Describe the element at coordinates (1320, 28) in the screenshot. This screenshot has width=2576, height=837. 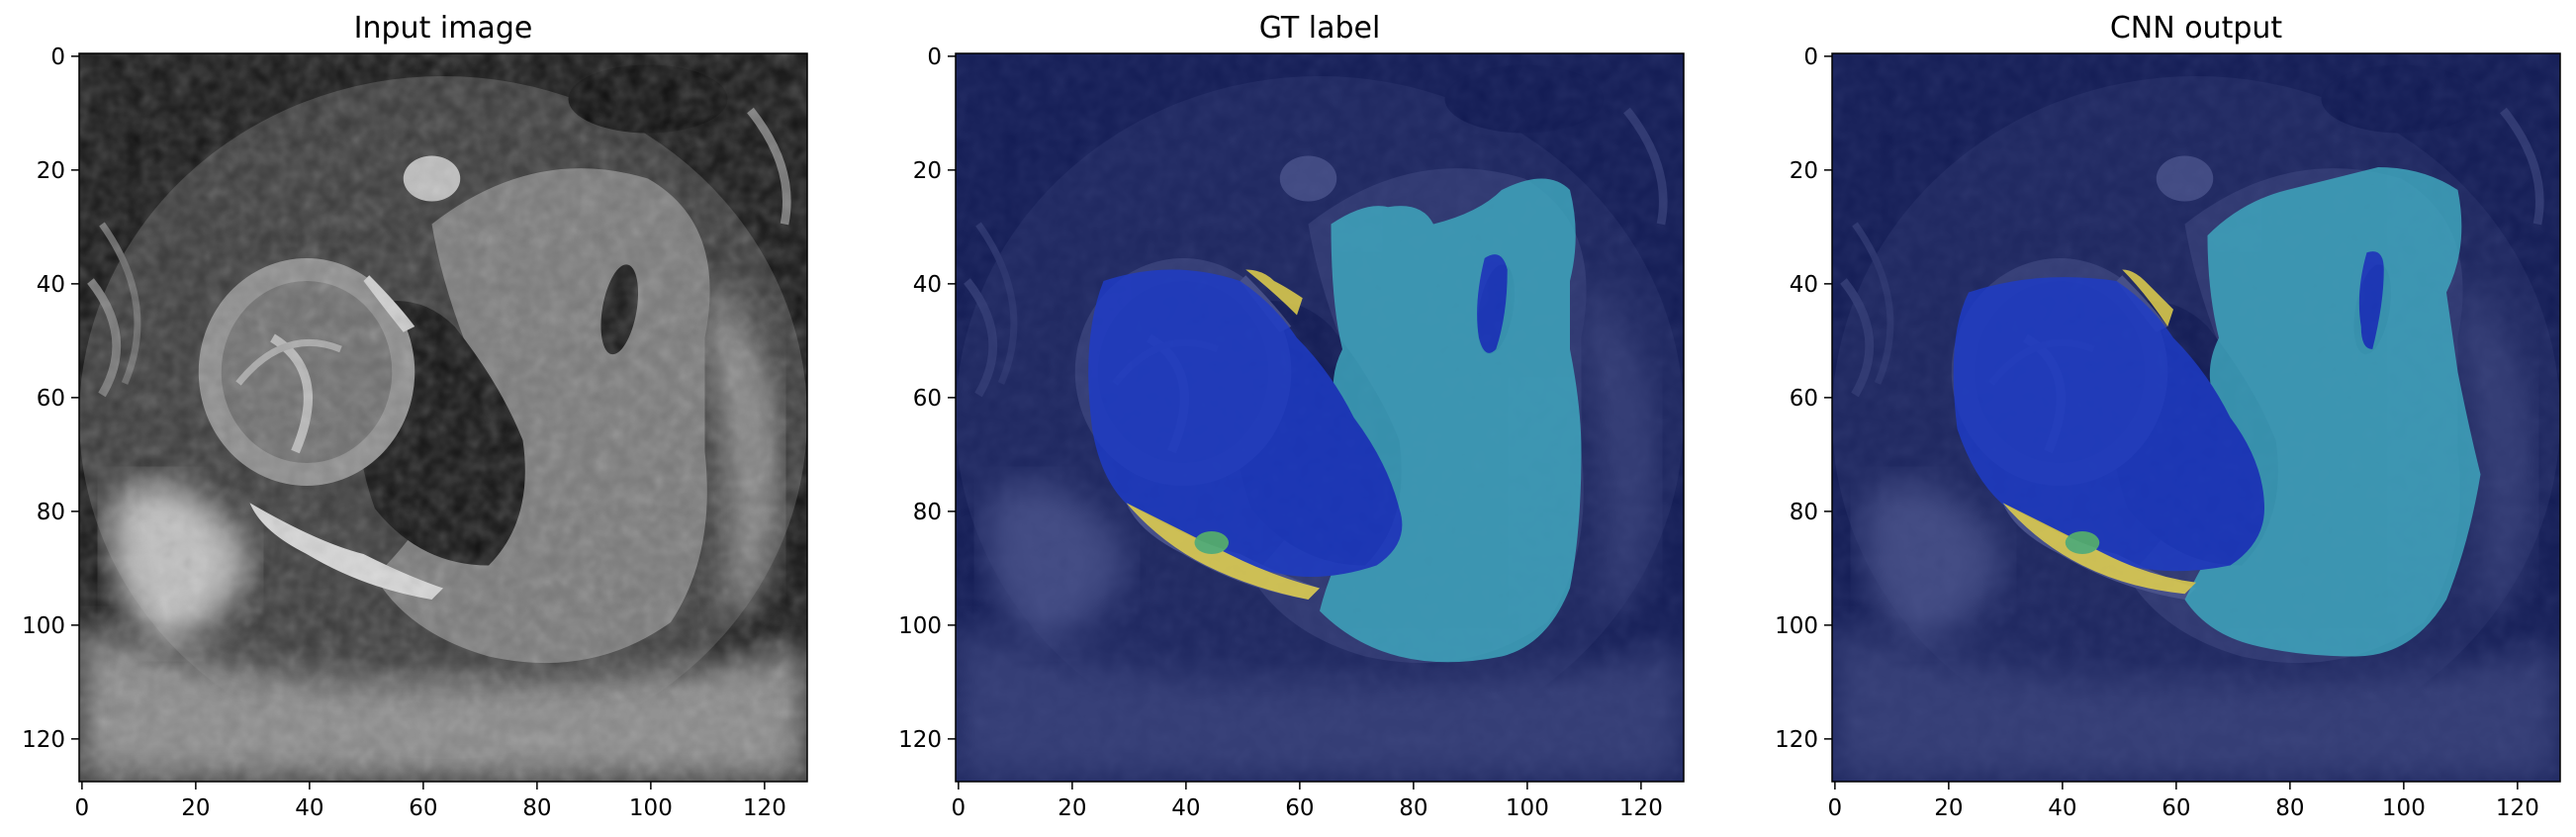
I see `panel-title: GT label` at that location.